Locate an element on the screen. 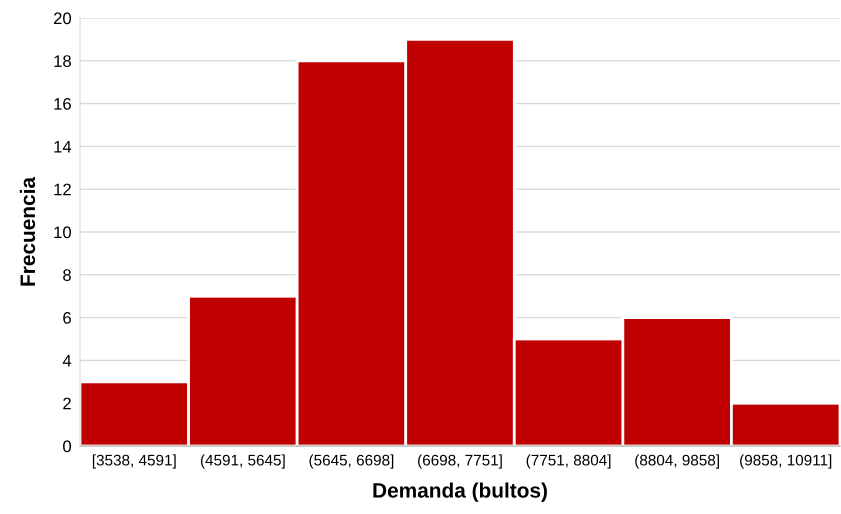 This screenshot has width=841, height=514. y-tick-label: 20 is located at coordinates (63, 18).